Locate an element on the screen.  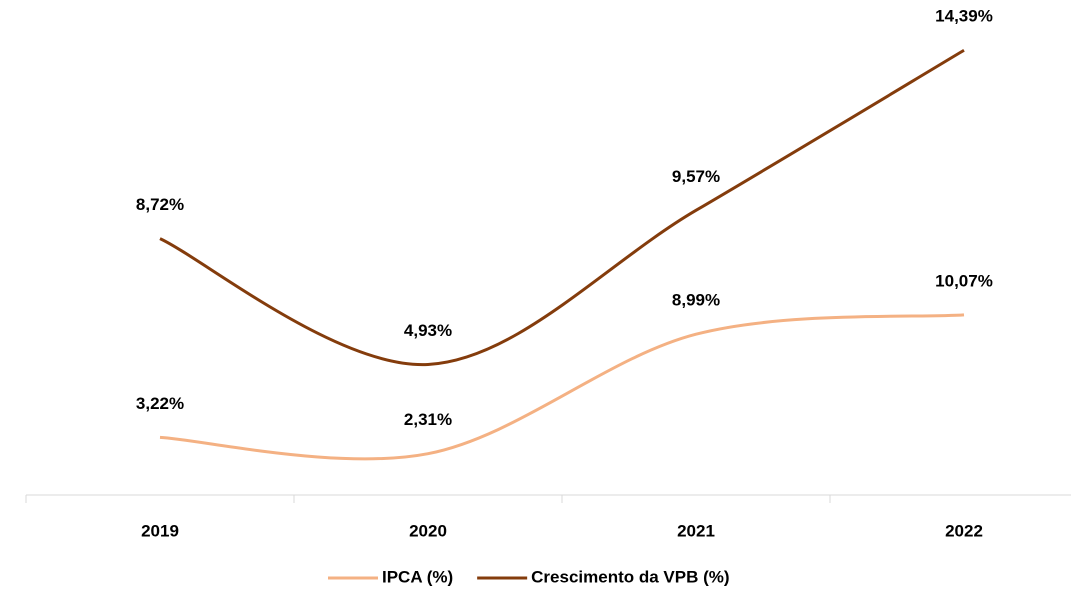
data-label: 2,31% is located at coordinates (428, 419).